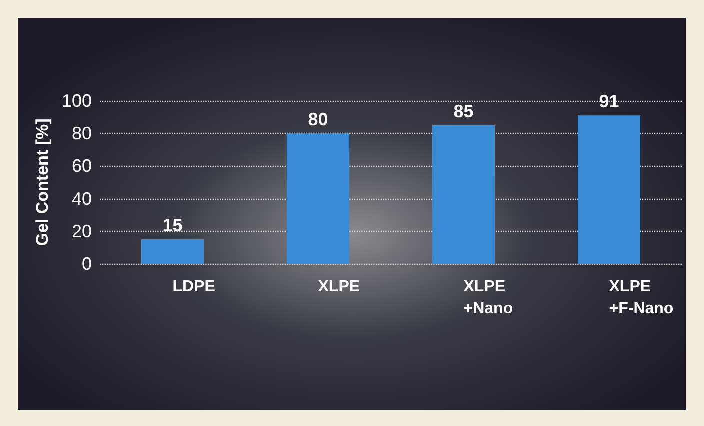  What do you see at coordinates (194, 287) in the screenshot?
I see `x-tick-label: LDPE` at bounding box center [194, 287].